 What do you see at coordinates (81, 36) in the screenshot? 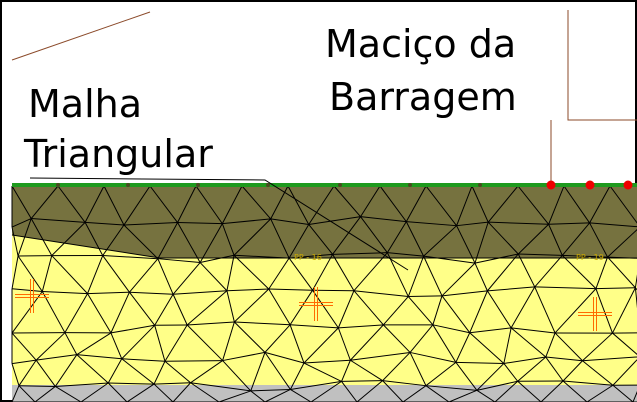
I see `outline-line-left` at bounding box center [81, 36].